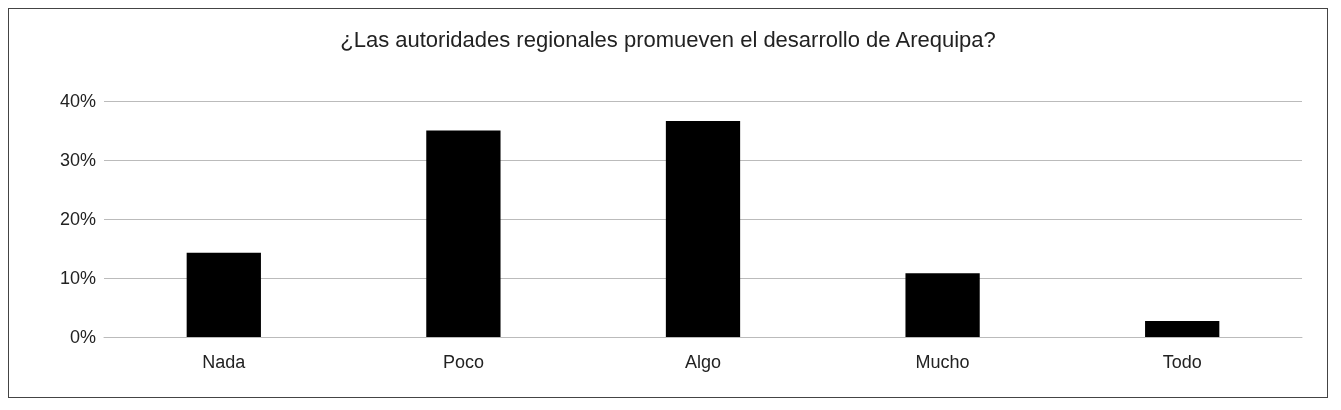 The image size is (1341, 410). I want to click on x-tick-label: Todo, so click(1182, 362).